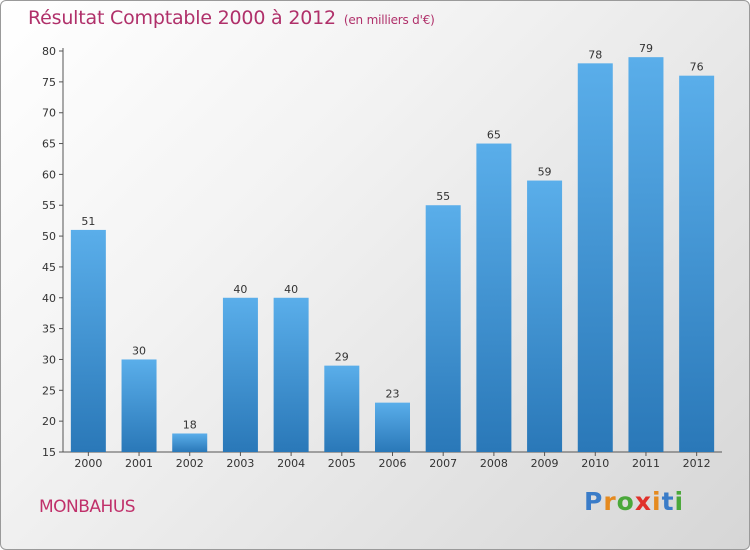  I want to click on logo-letter: t, so click(668, 501).